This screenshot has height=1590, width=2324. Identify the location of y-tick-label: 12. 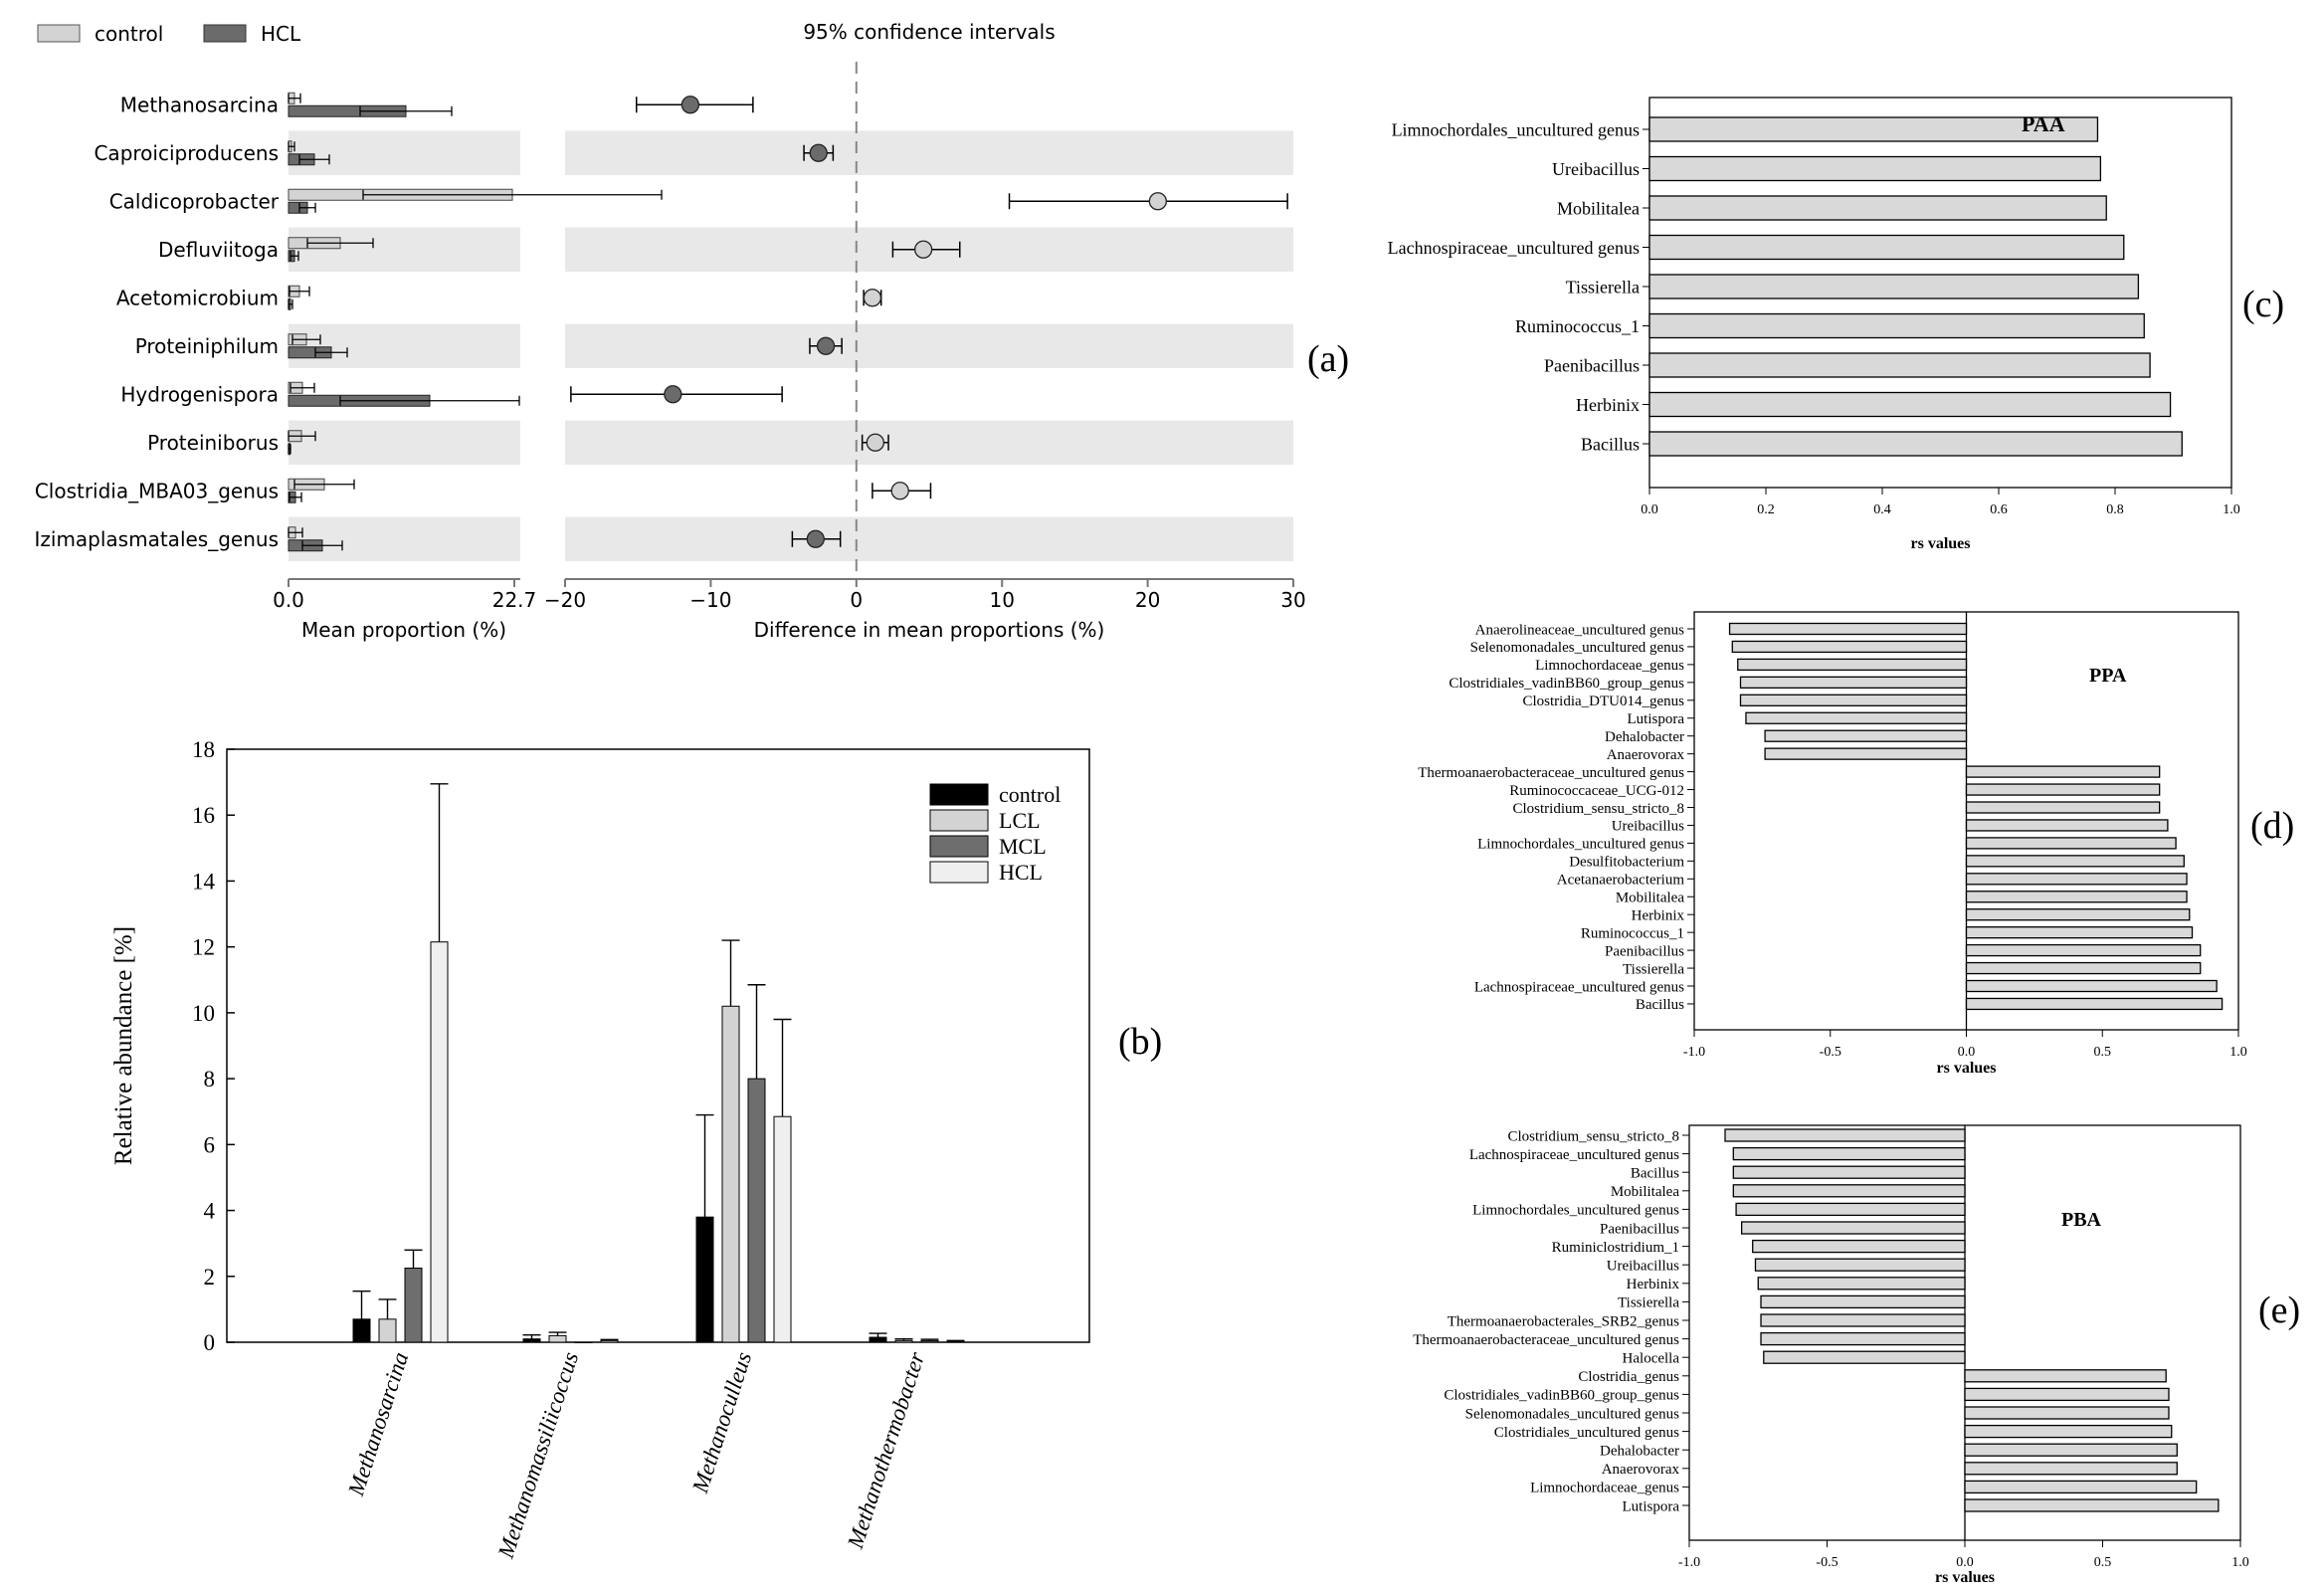
(203, 947).